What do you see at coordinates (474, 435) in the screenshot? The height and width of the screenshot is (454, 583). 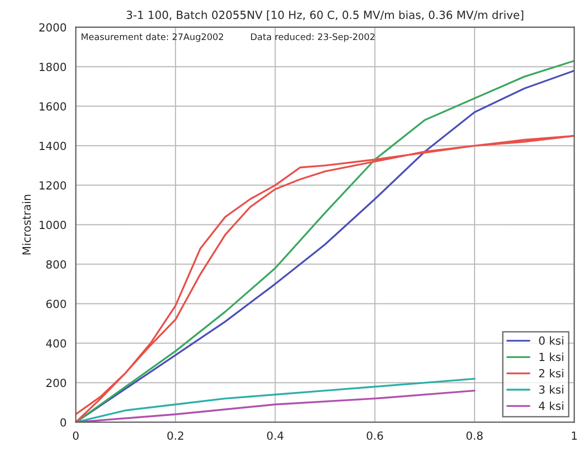 I see `x-tick-label: 0.8` at bounding box center [474, 435].